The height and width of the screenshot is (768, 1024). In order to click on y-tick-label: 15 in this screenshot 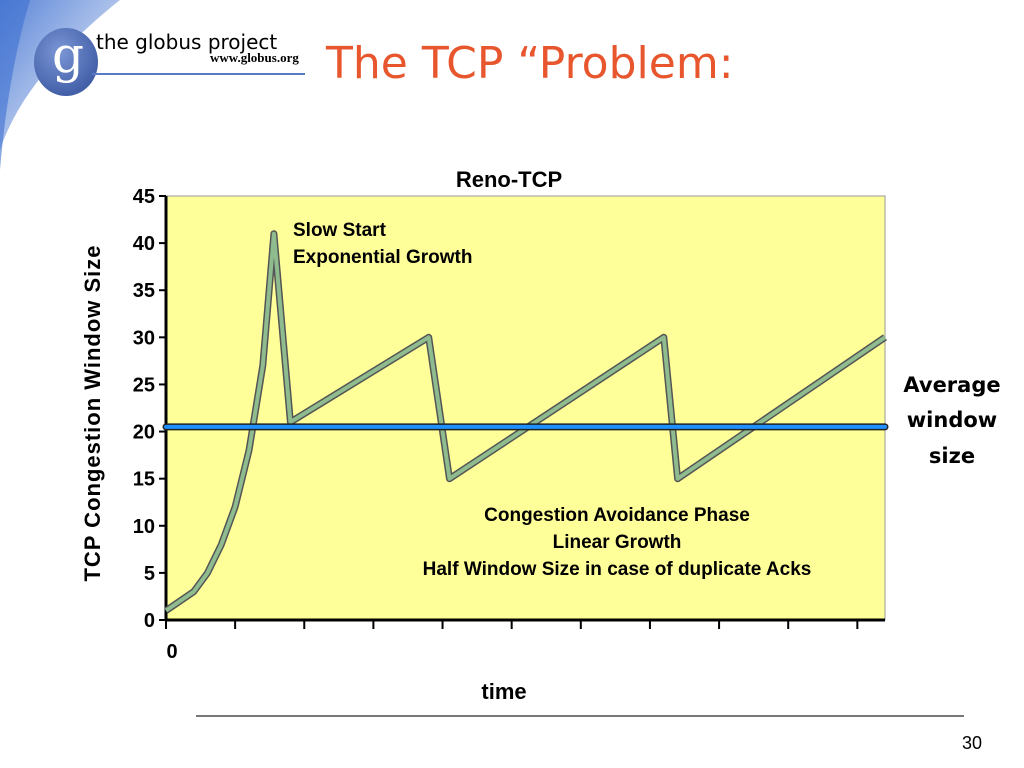, I will do `click(144, 480)`.